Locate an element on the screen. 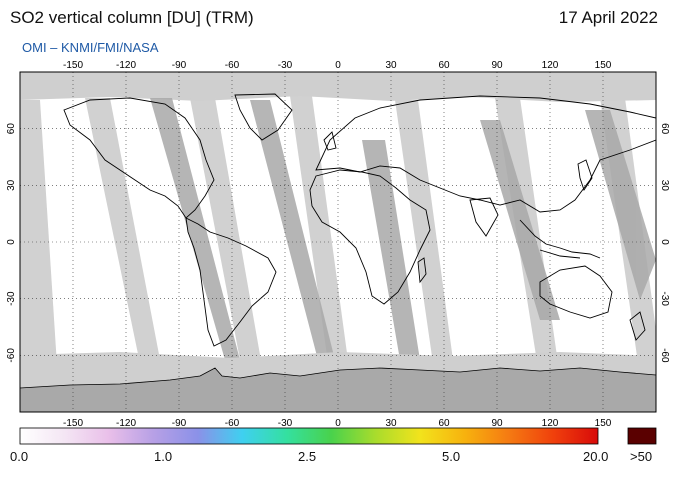  lat-tick-label-left: -60 is located at coordinates (11, 355).